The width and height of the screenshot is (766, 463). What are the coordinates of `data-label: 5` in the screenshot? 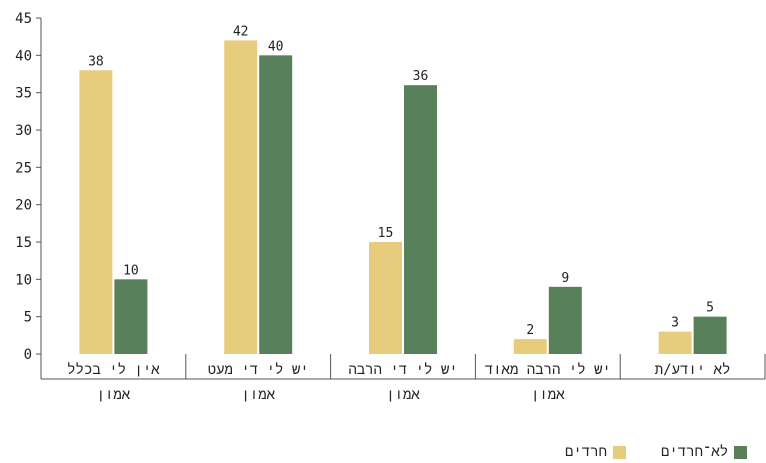 It's located at (710, 308).